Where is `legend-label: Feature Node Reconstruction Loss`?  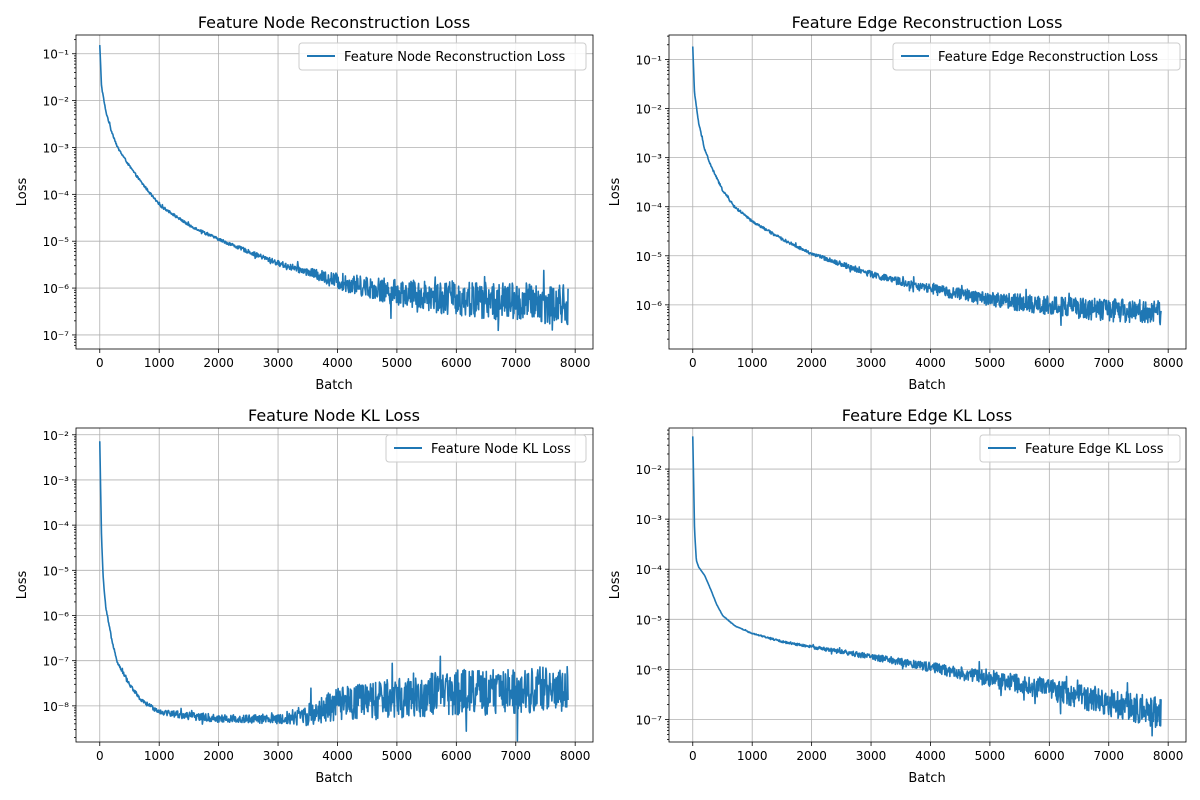 legend-label: Feature Node Reconstruction Loss is located at coordinates (454, 57).